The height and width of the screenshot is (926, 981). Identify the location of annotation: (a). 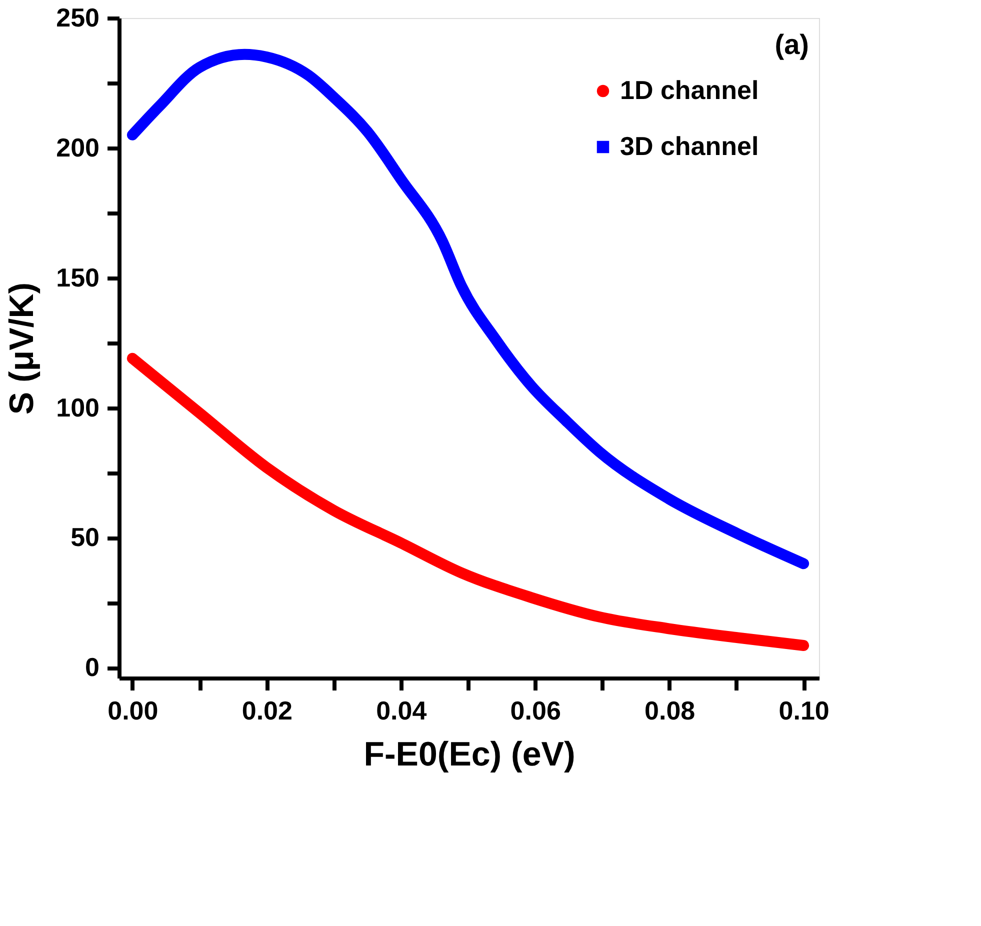
(791, 44).